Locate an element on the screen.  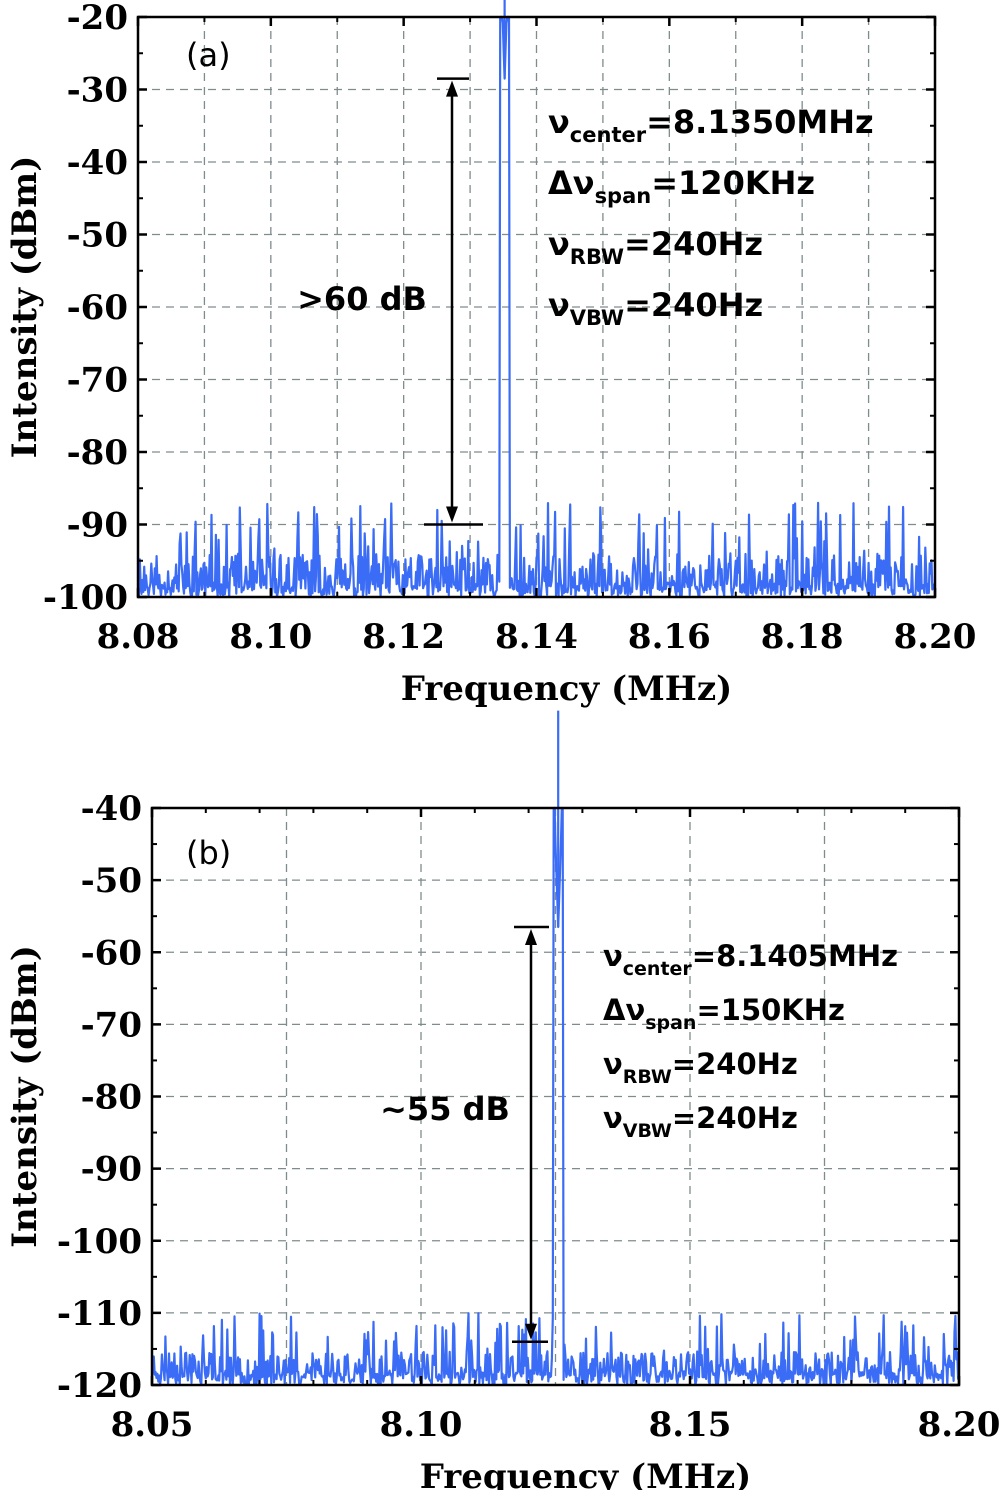
x-tick-label: 8.14 is located at coordinates (536, 637).